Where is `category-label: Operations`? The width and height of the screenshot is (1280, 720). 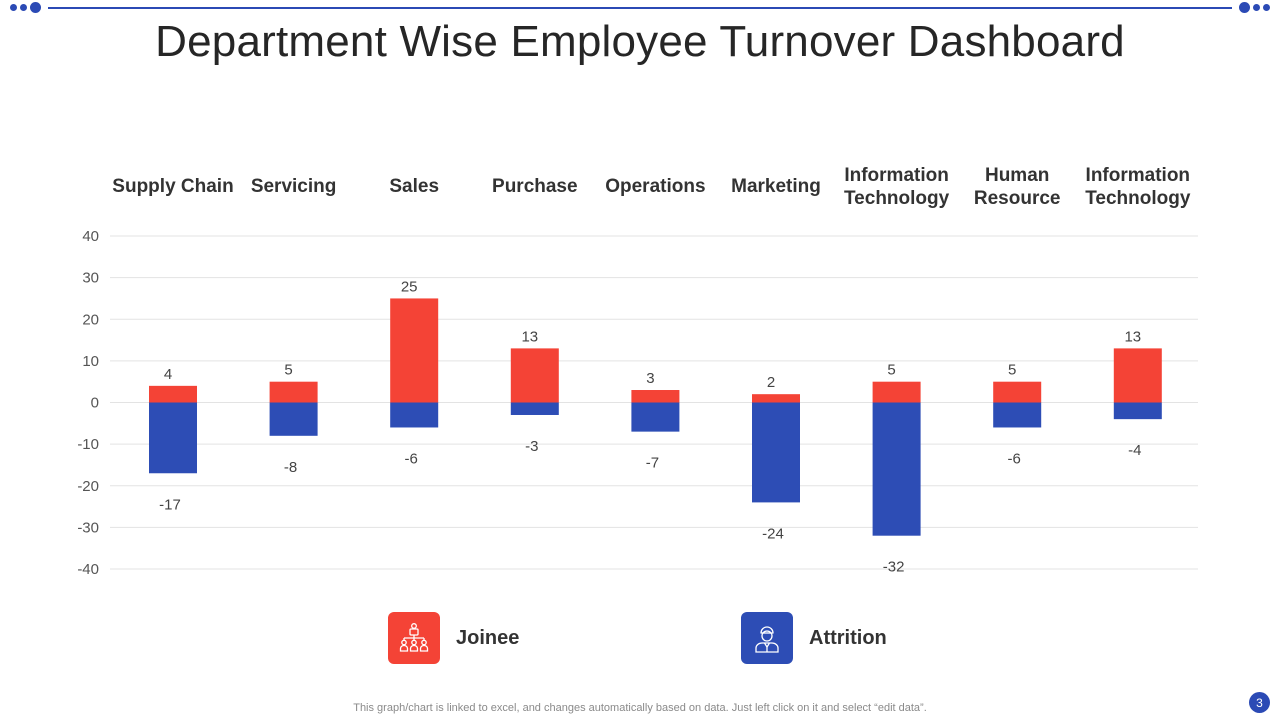 category-label: Operations is located at coordinates (655, 186).